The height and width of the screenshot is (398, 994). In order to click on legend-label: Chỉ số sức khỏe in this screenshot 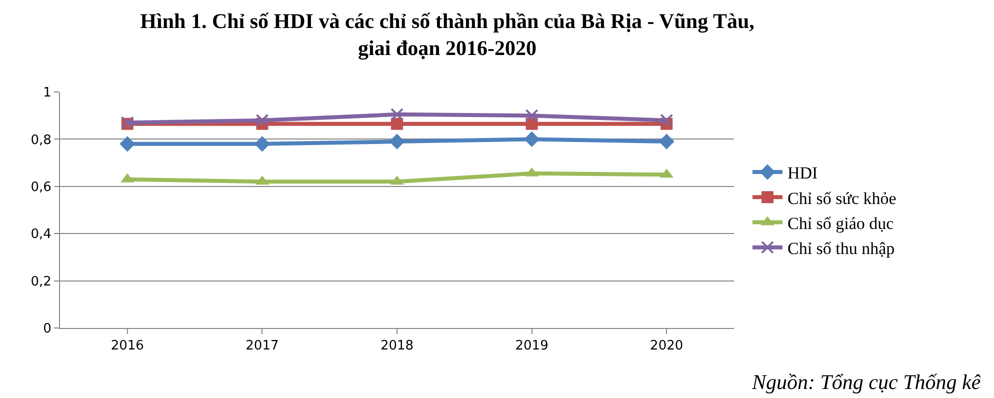, I will do `click(841, 198)`.